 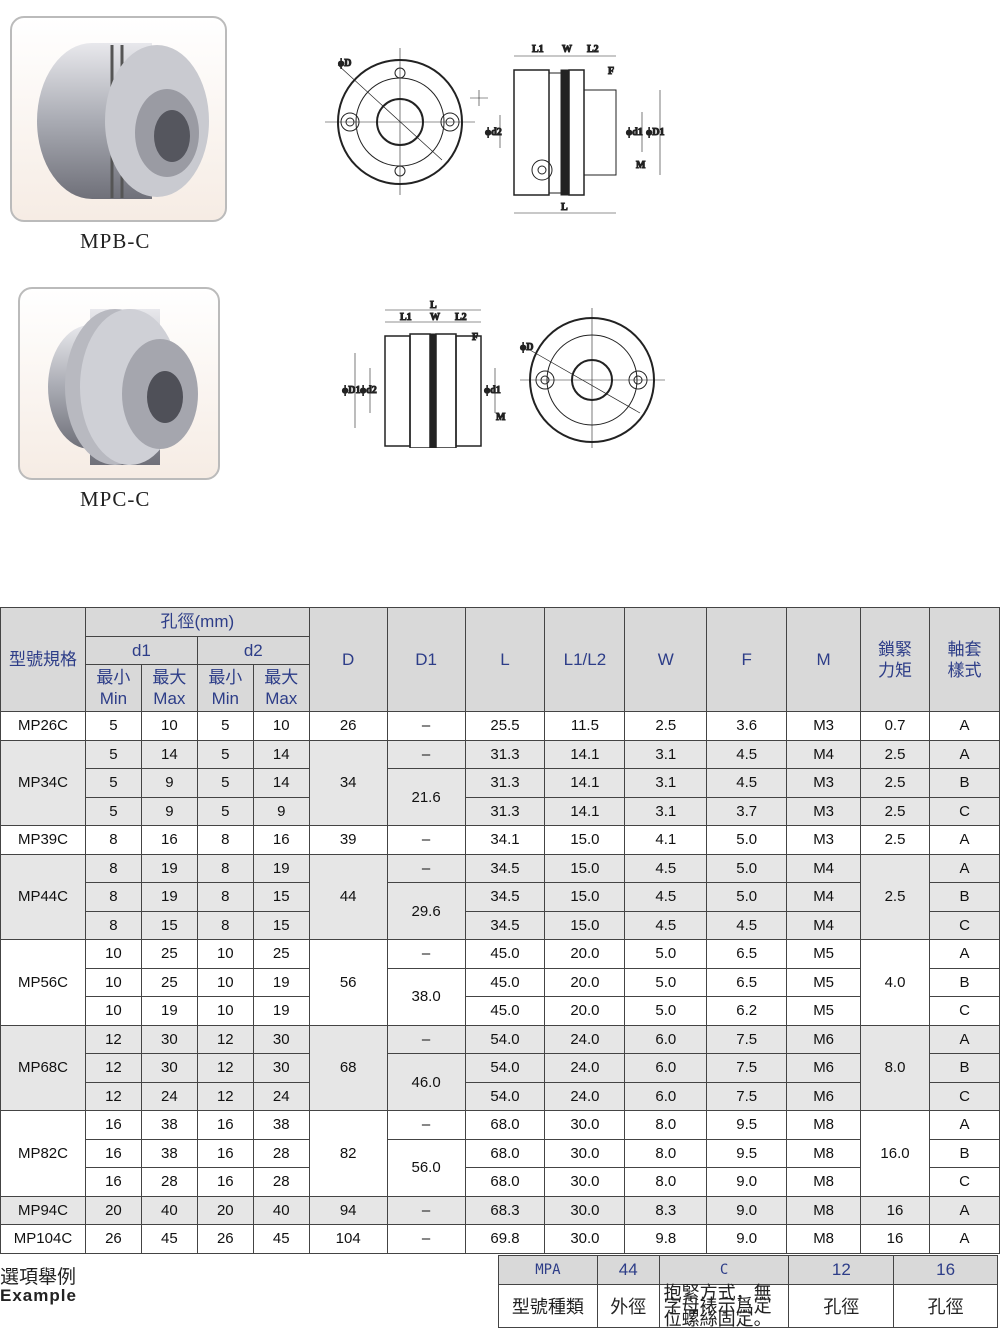 I want to click on example-code-bore2: 16, so click(x=945, y=1270).